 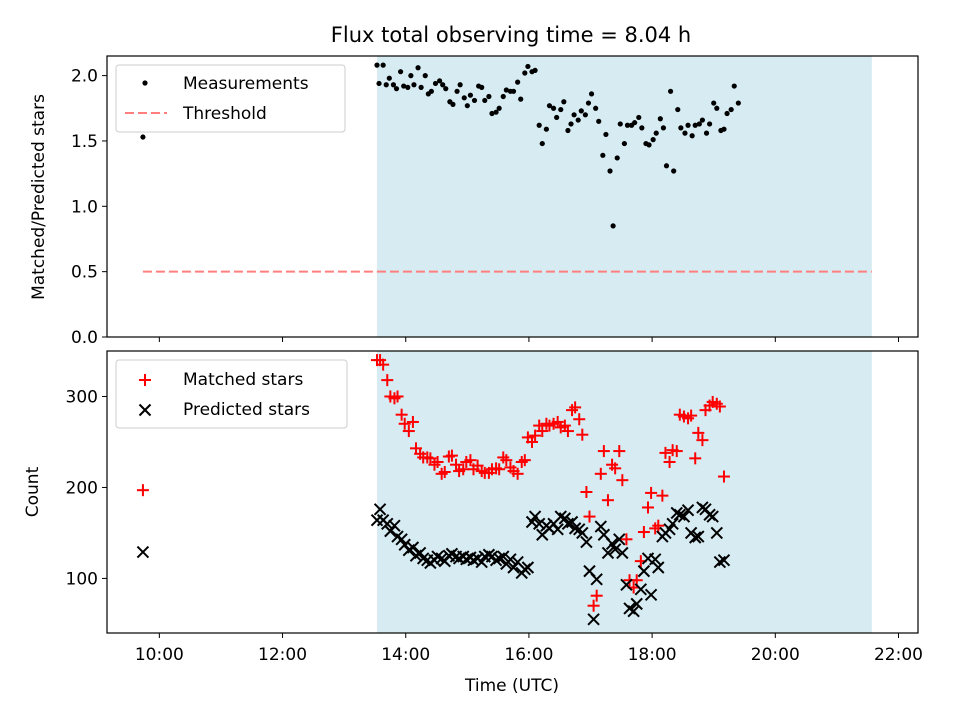 I want to click on x-tick-label: 14:00, so click(x=405, y=655).